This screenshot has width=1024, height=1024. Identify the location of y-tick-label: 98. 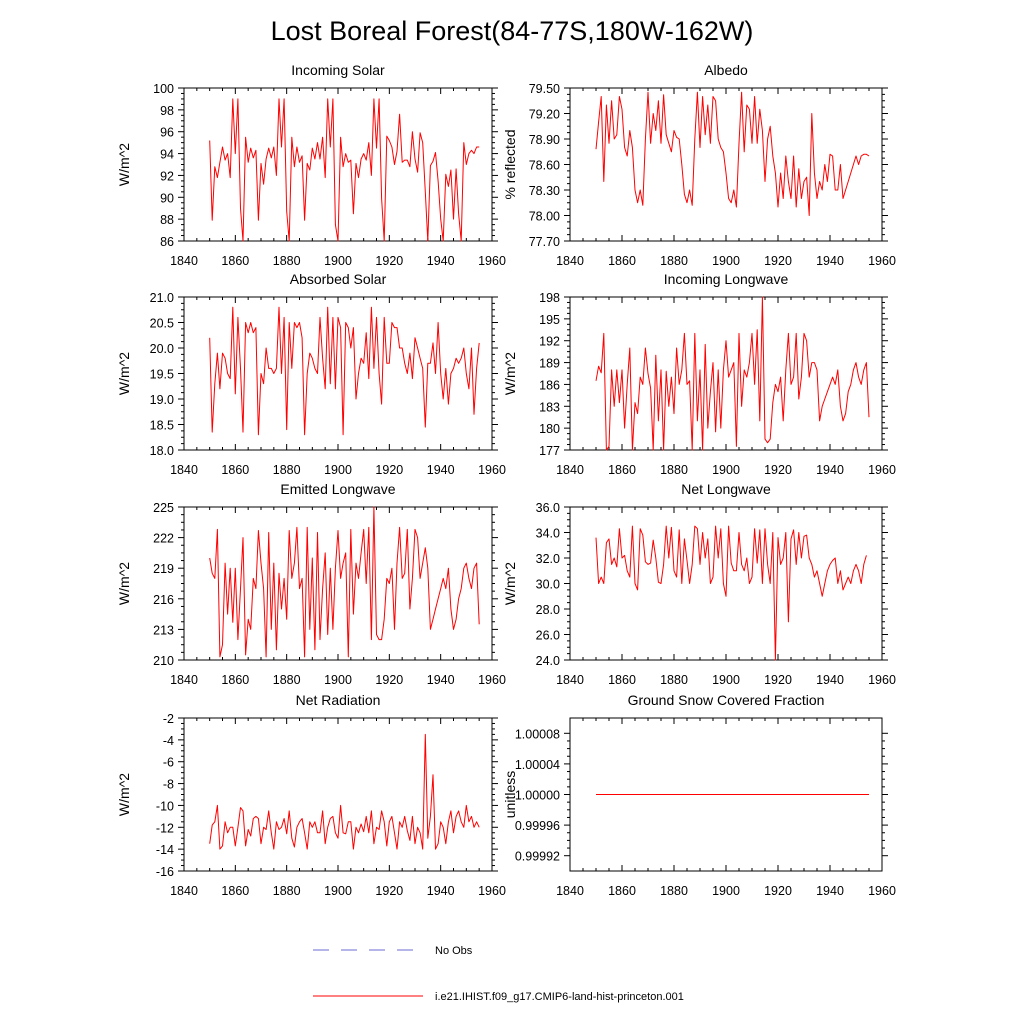
(167, 111).